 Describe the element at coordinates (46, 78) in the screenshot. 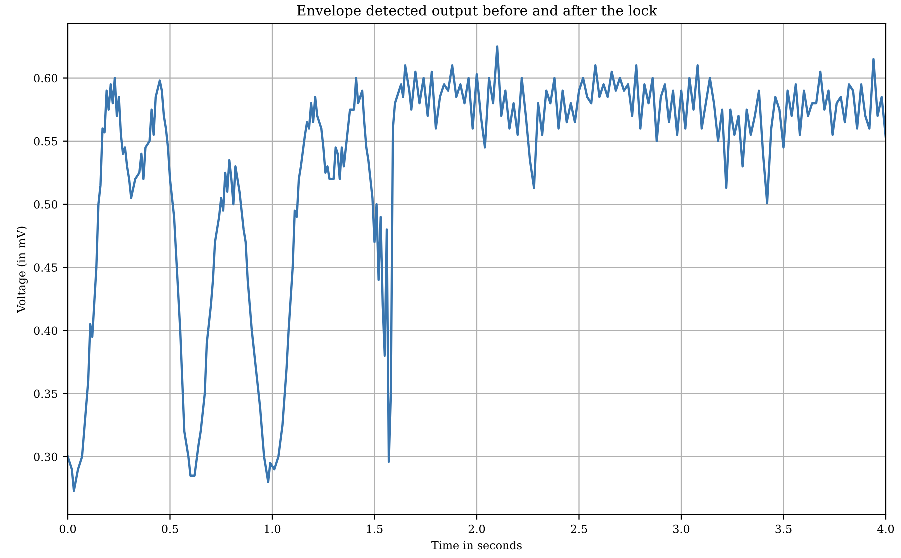

I see `y-tick-label: 0.60` at that location.